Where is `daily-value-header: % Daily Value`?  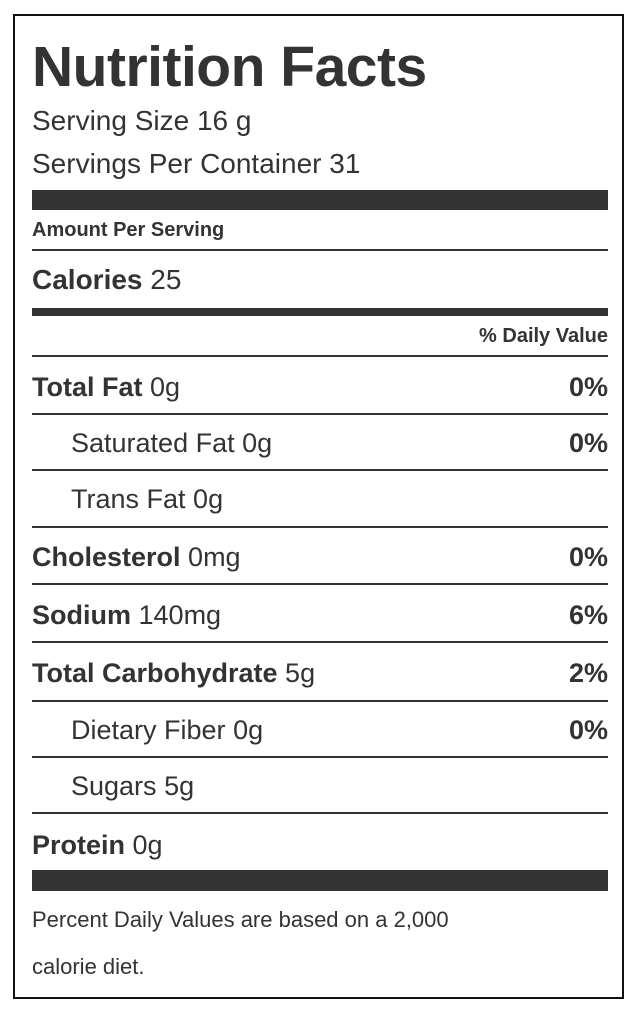 daily-value-header: % Daily Value is located at coordinates (543, 336).